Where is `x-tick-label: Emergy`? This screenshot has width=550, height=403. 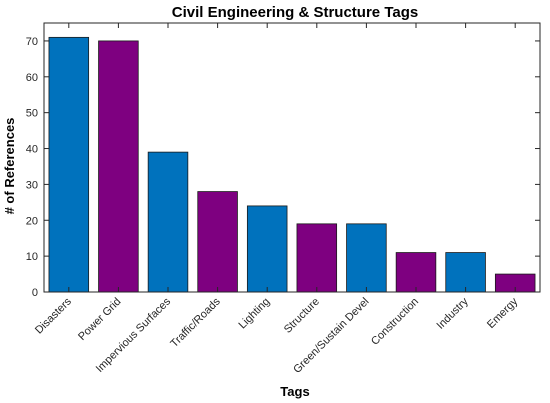 x-tick-label: Emergy is located at coordinates (503, 313).